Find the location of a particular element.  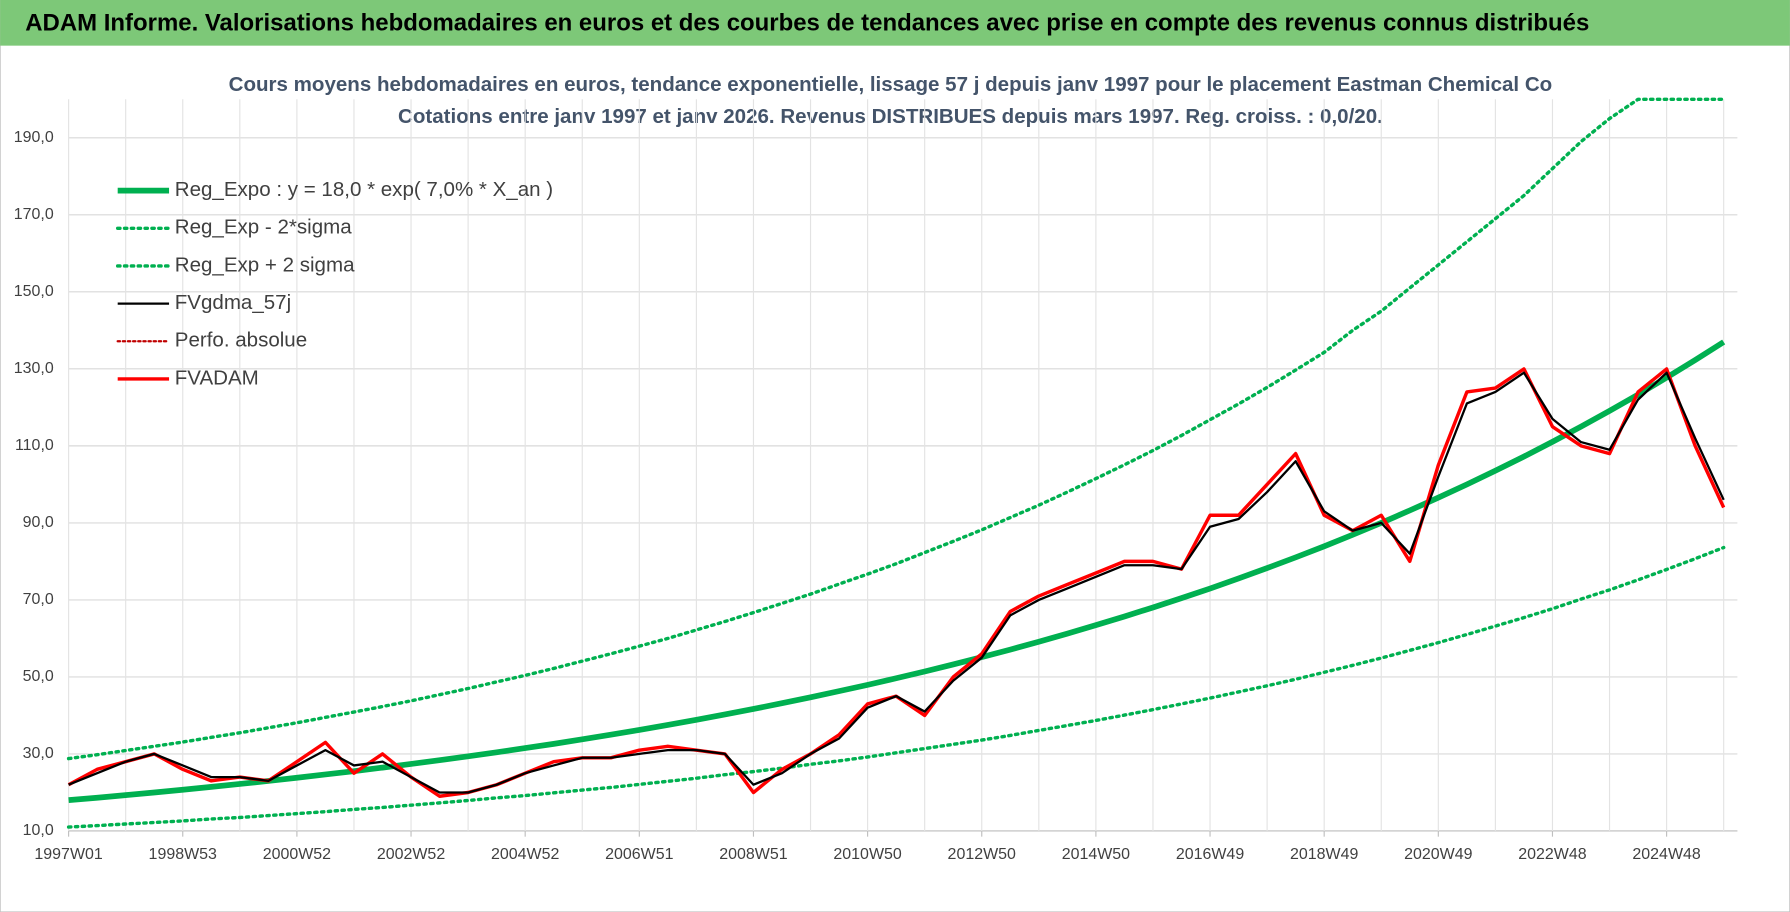

legend-label: Perfo. absolue is located at coordinates (241, 340).